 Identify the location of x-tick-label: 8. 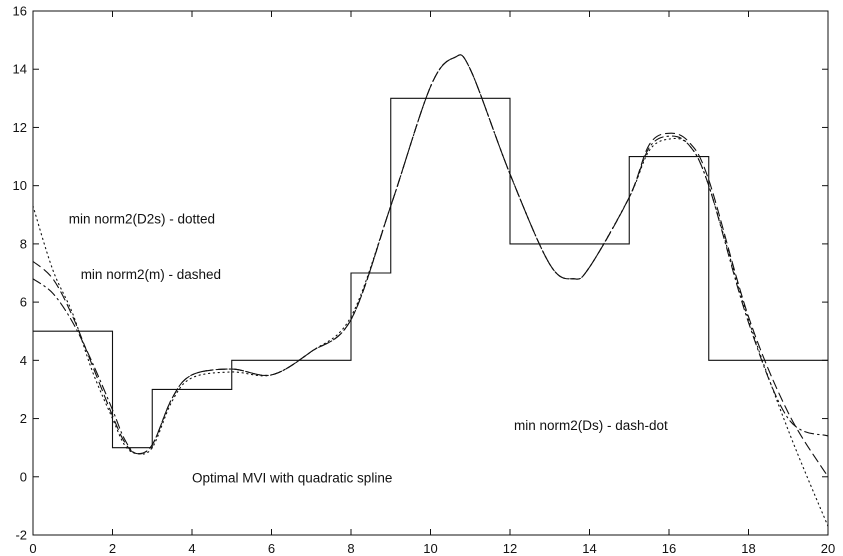
(350, 548).